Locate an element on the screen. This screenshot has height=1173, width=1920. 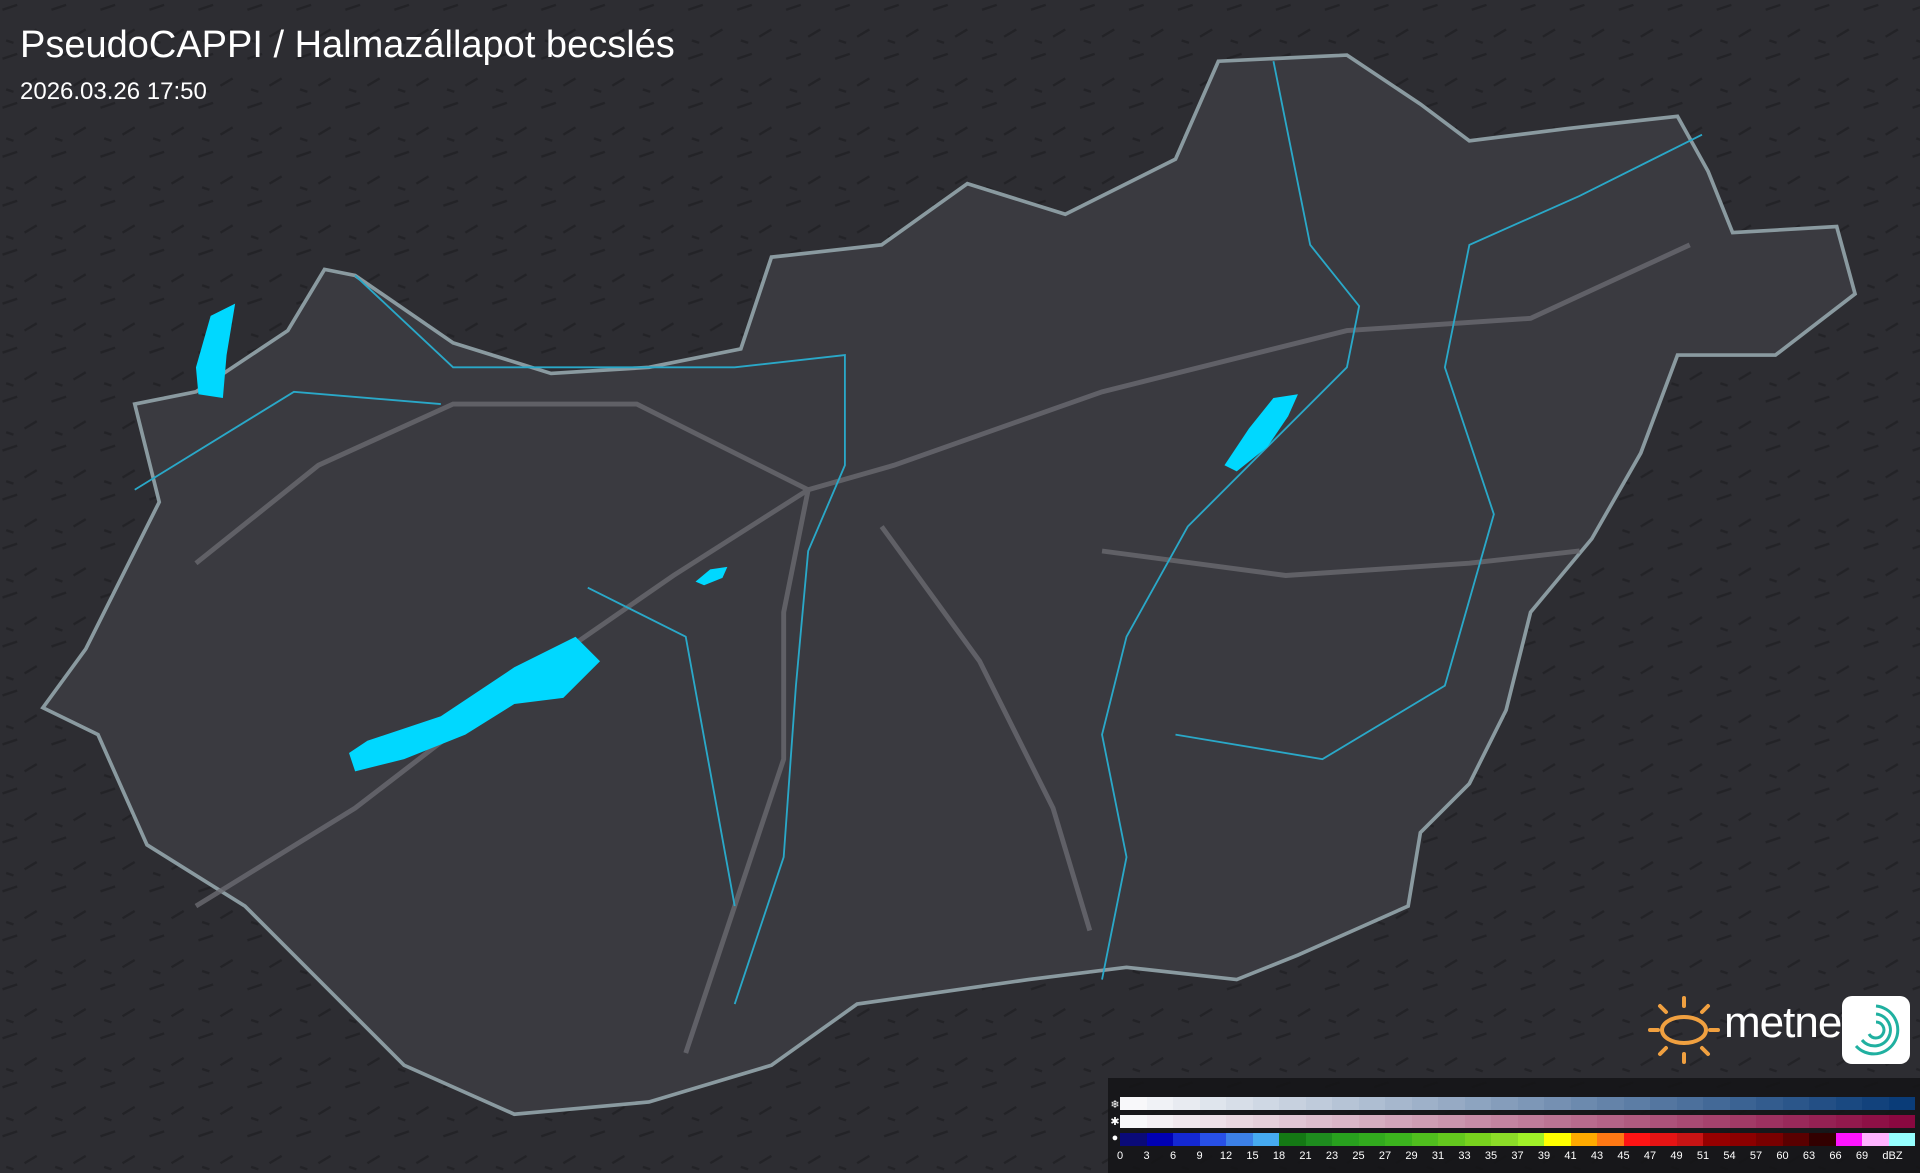
legend-tick: 39 is located at coordinates (1544, 1156).